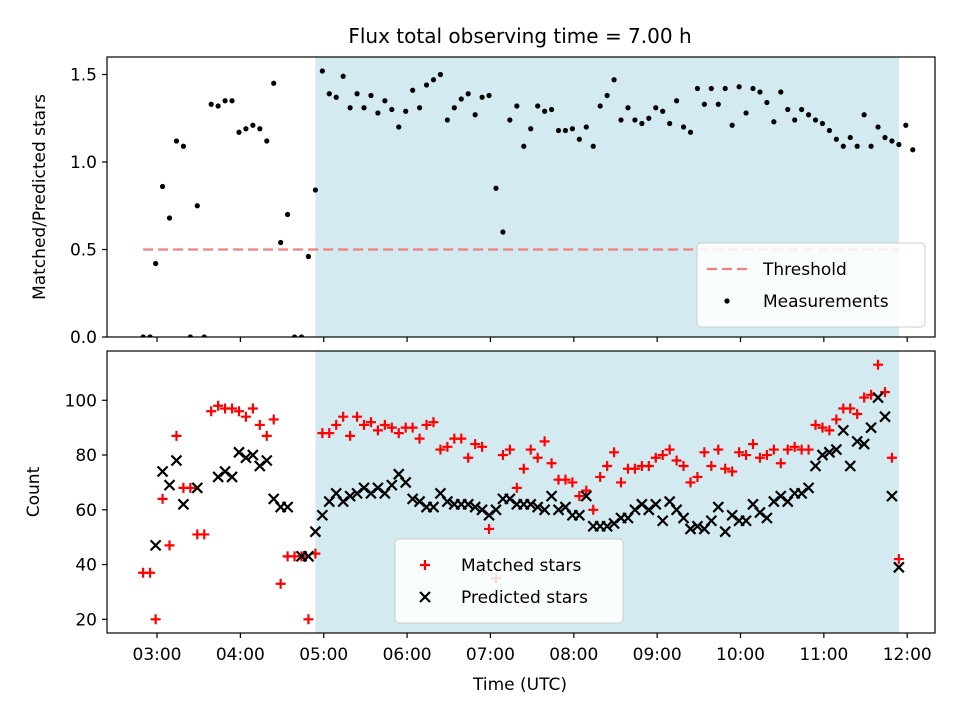  What do you see at coordinates (519, 36) in the screenshot?
I see `chart-title: Flux total observing time = 7.00 h` at bounding box center [519, 36].